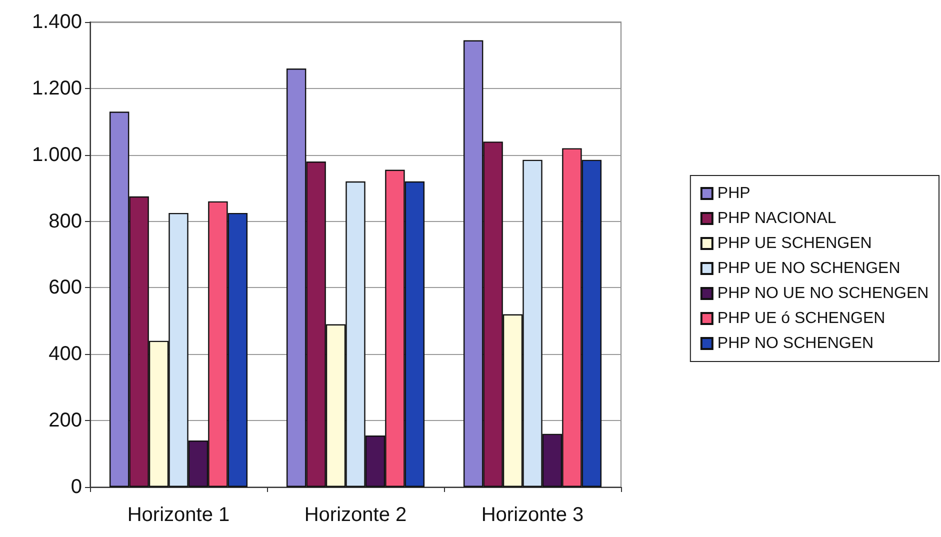 The width and height of the screenshot is (941, 537). I want to click on y-tick-label: 200, so click(65, 421).